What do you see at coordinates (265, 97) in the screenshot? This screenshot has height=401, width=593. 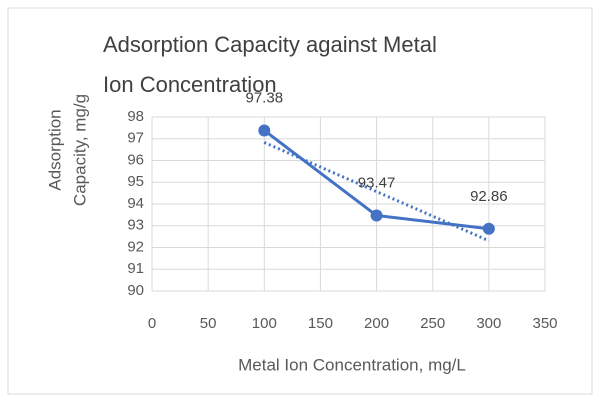 I see `data-label: 97.38` at bounding box center [265, 97].